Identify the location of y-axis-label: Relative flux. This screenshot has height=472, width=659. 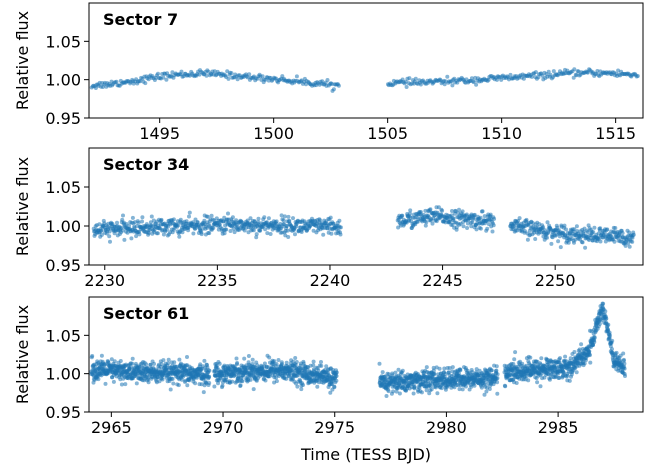
(22, 206).